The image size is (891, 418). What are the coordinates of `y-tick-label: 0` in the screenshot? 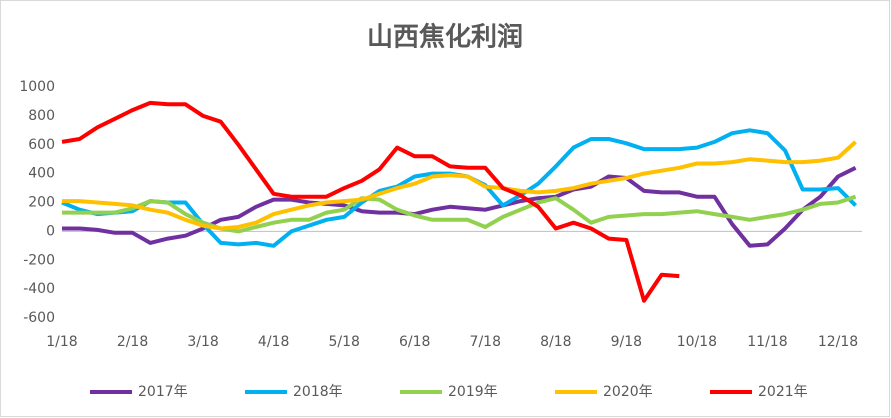 It's located at (50, 231).